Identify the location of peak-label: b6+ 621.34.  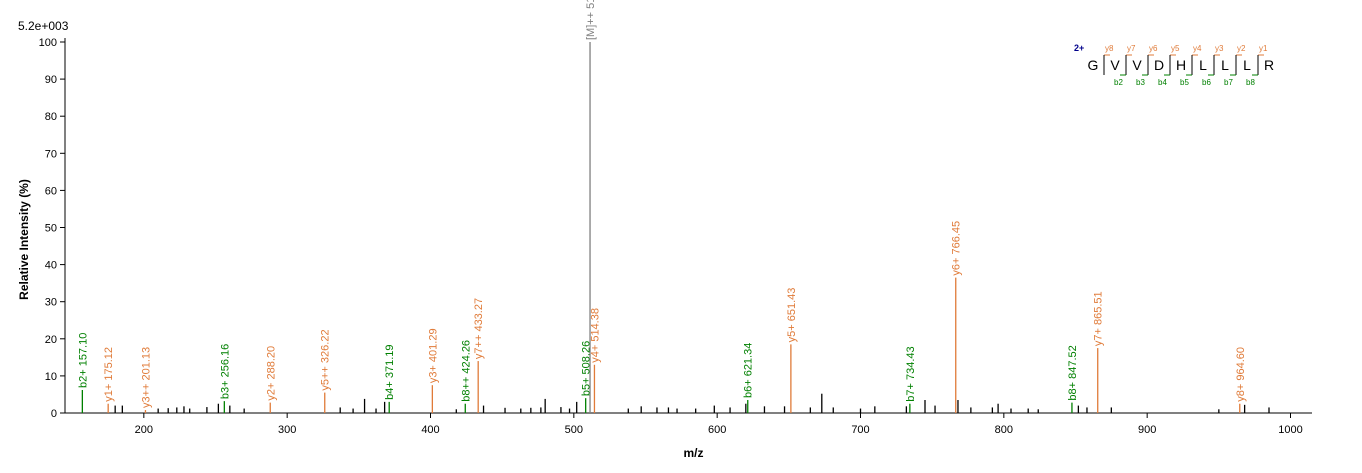
(749, 370).